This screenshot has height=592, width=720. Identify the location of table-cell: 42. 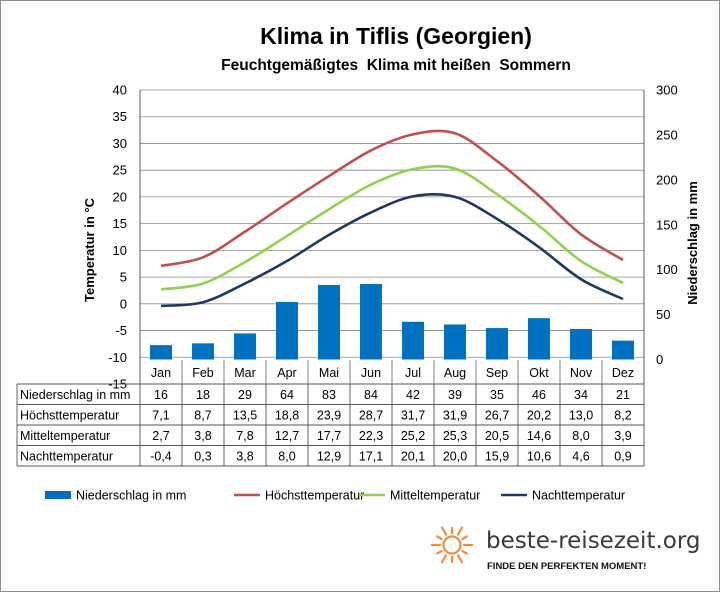
(413, 395).